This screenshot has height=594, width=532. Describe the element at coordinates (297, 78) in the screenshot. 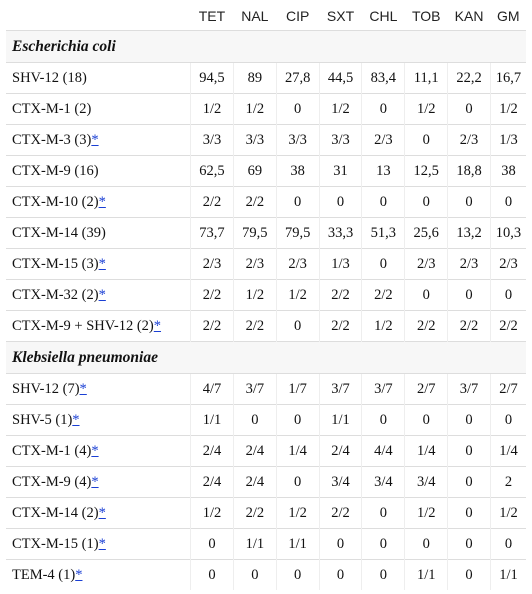

I see `value-cell: 27,8` at that location.